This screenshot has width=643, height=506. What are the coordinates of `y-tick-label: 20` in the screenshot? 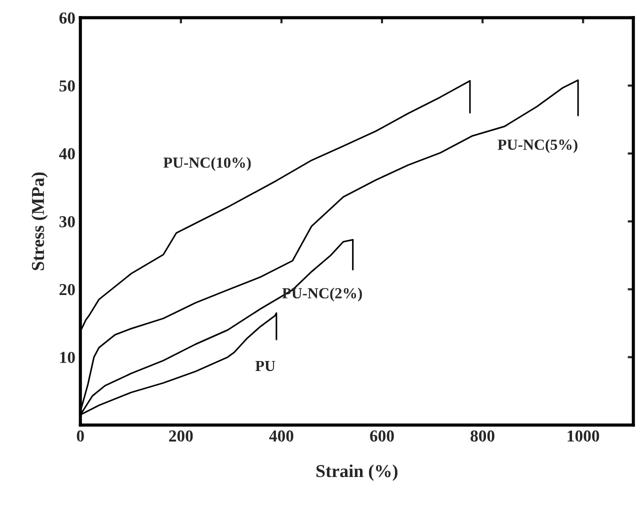 It's located at (67, 290).